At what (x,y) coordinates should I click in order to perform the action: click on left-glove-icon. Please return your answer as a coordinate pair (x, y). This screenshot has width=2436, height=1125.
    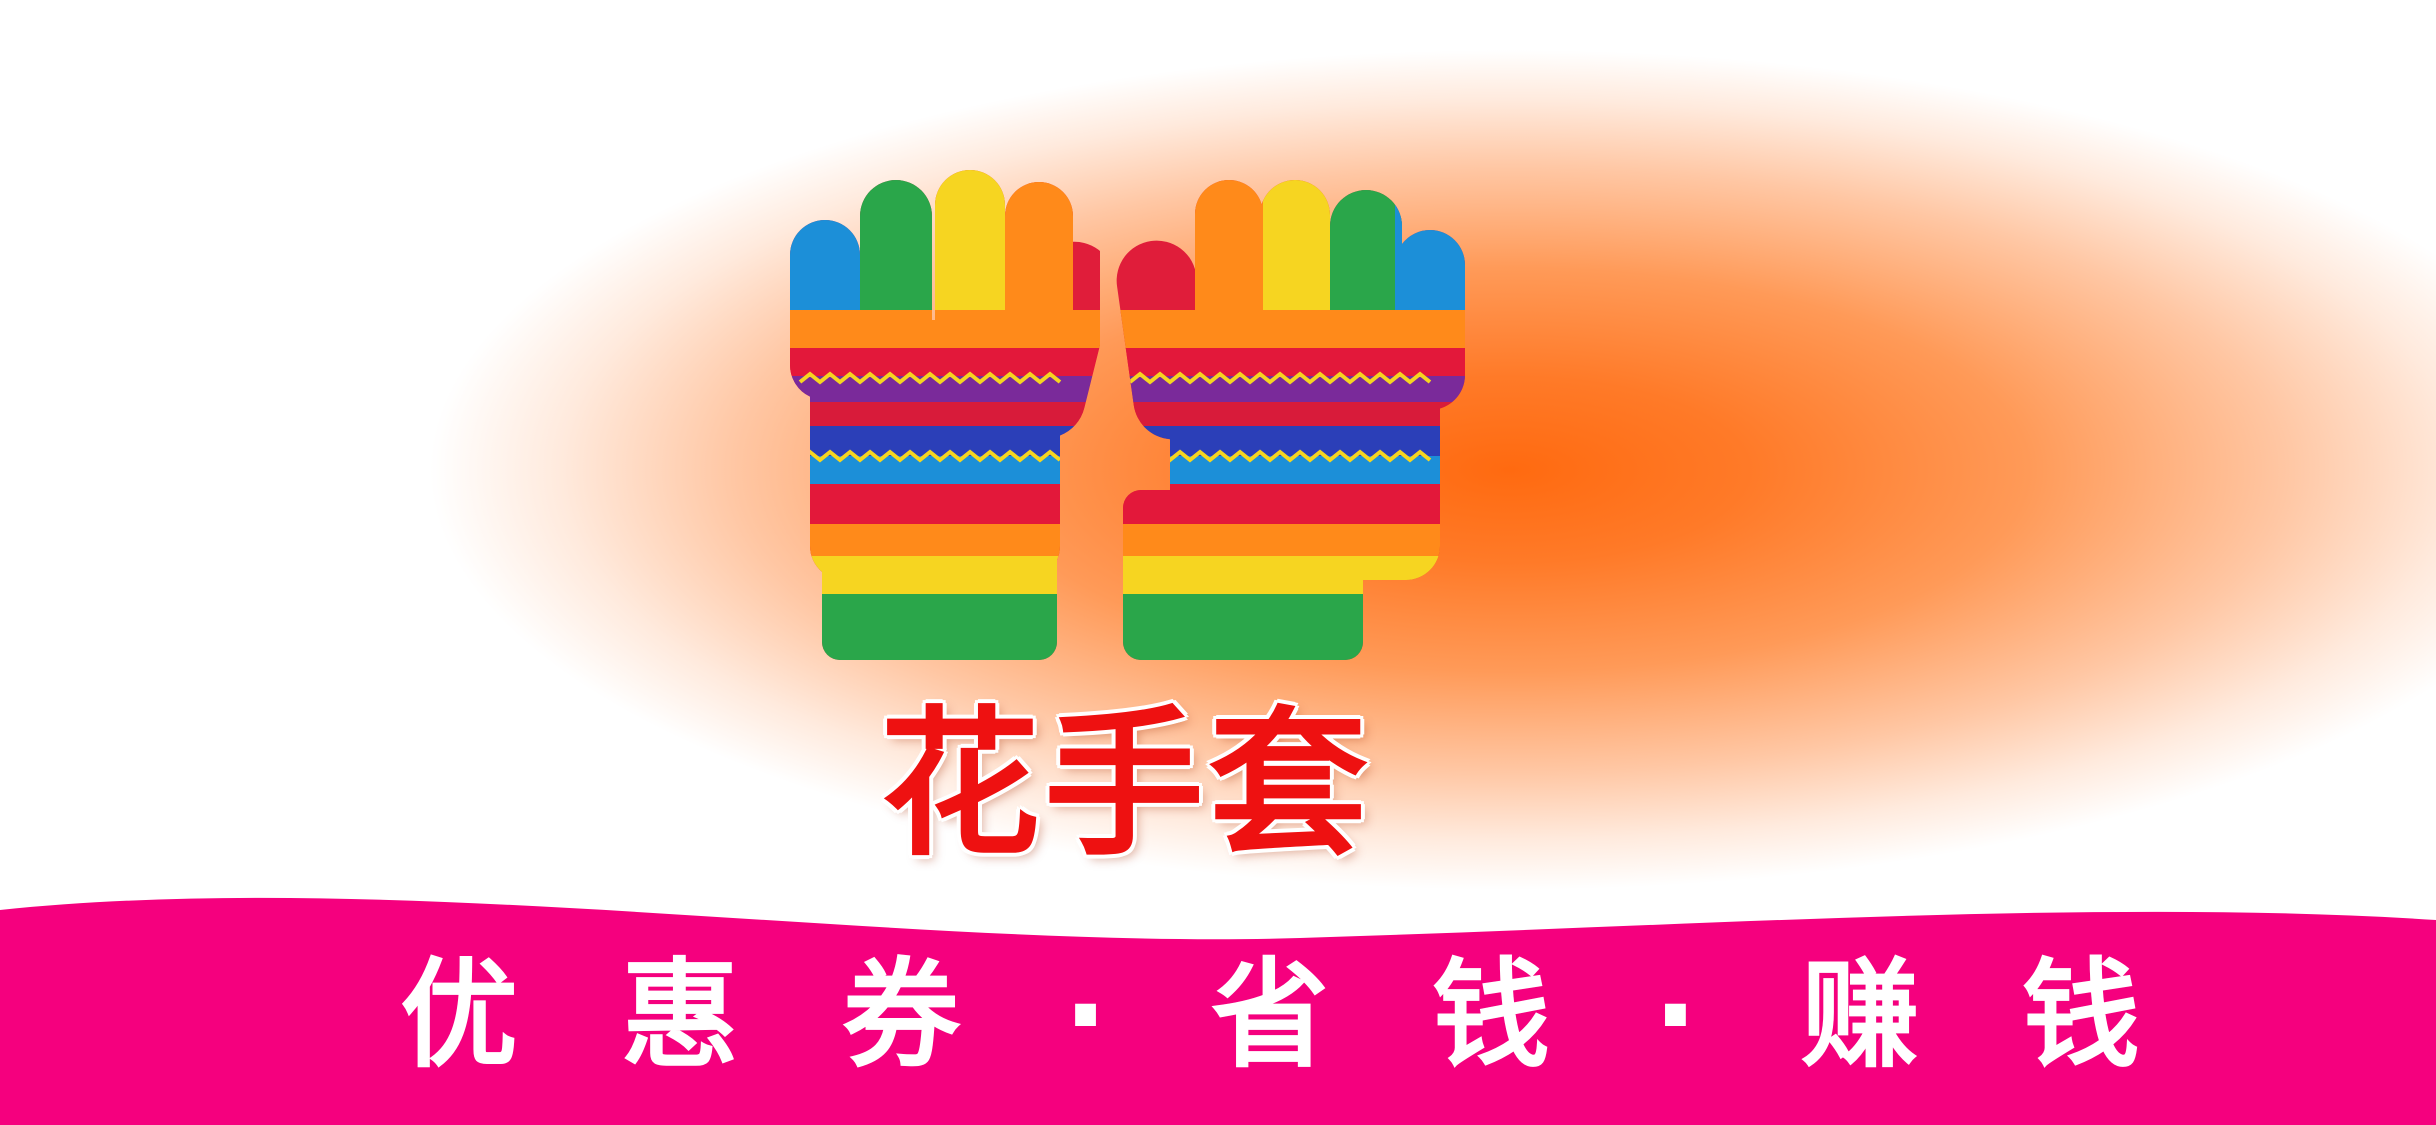
    Looking at the image, I should click on (945, 415).